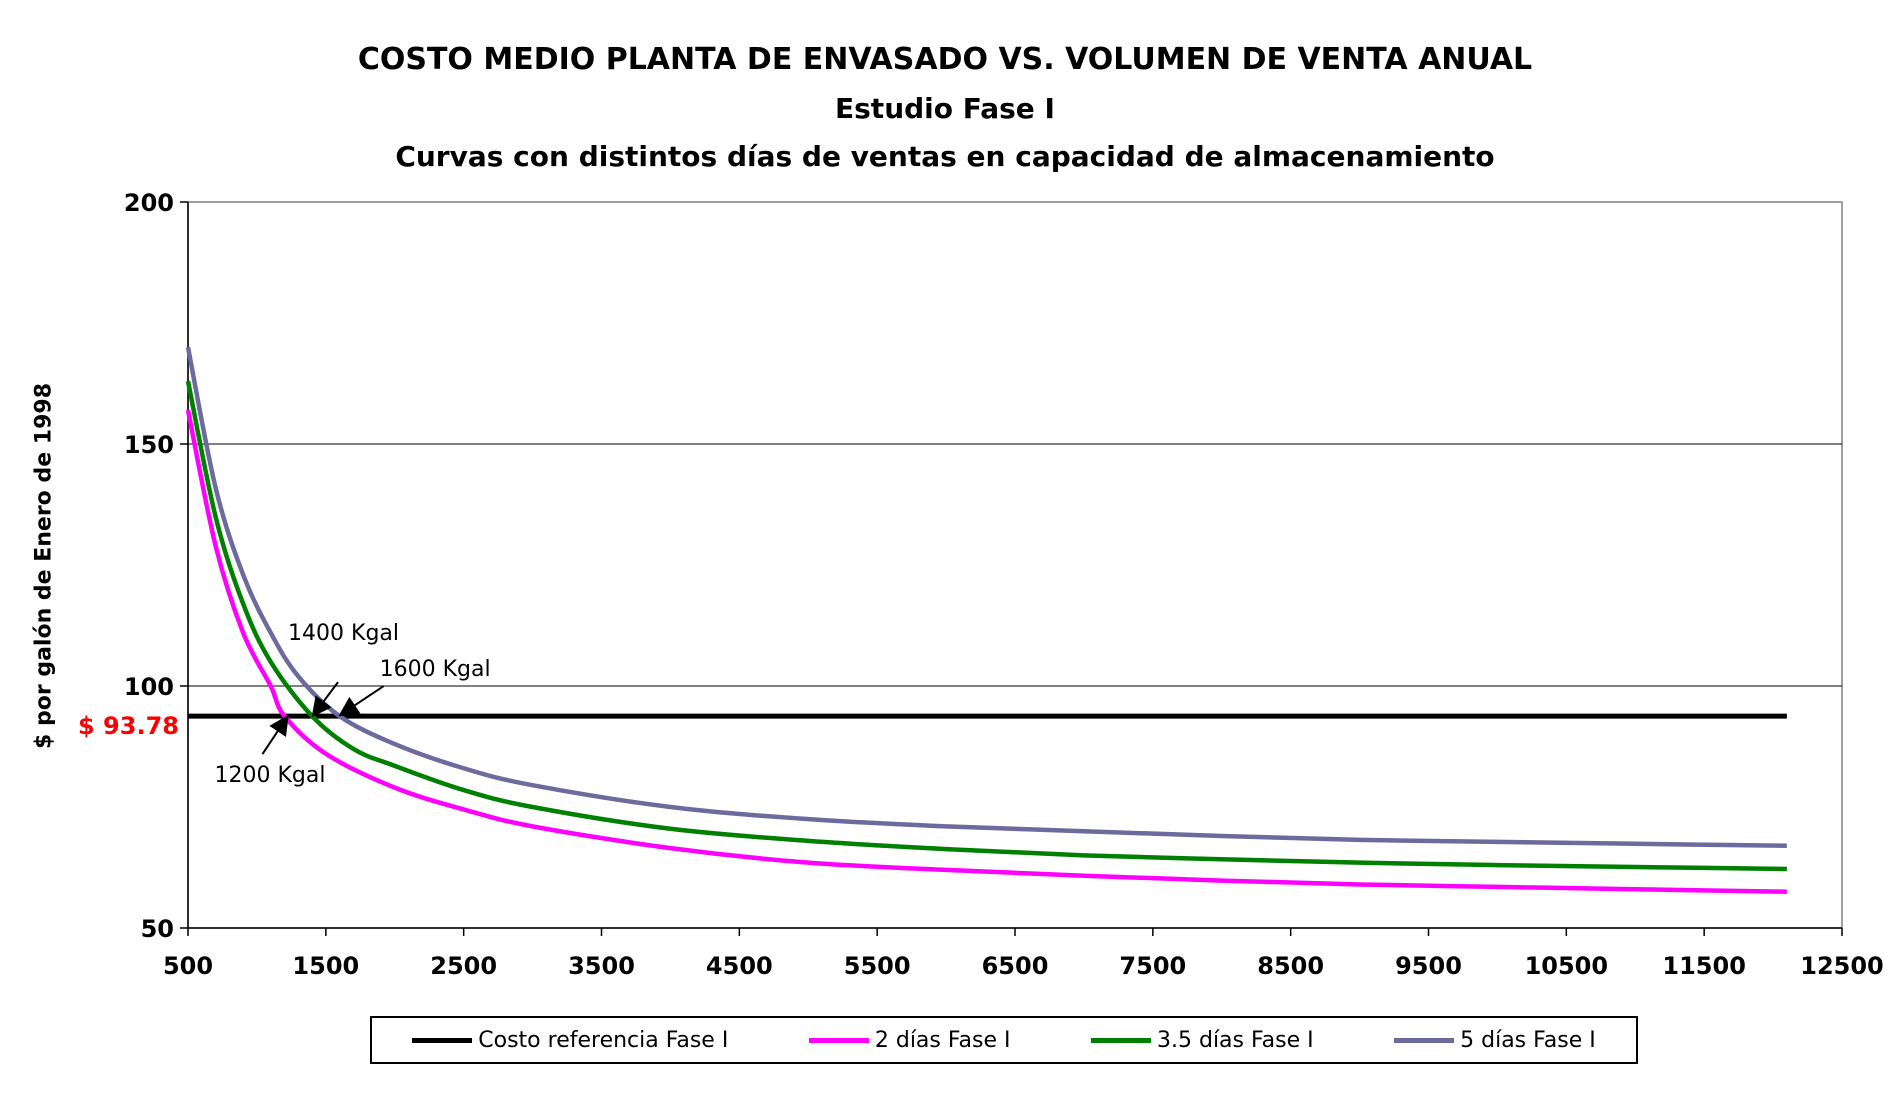 The width and height of the screenshot is (1890, 1094). What do you see at coordinates (1428, 966) in the screenshot?
I see `x-tick-label: 9500` at bounding box center [1428, 966].